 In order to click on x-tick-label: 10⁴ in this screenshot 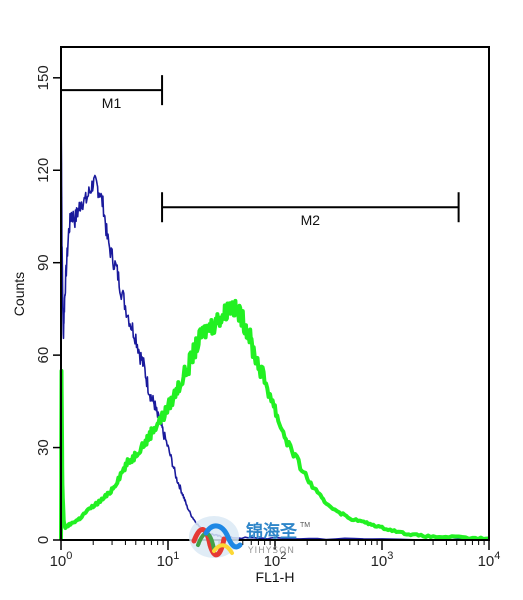, I will do `click(489, 560)`.